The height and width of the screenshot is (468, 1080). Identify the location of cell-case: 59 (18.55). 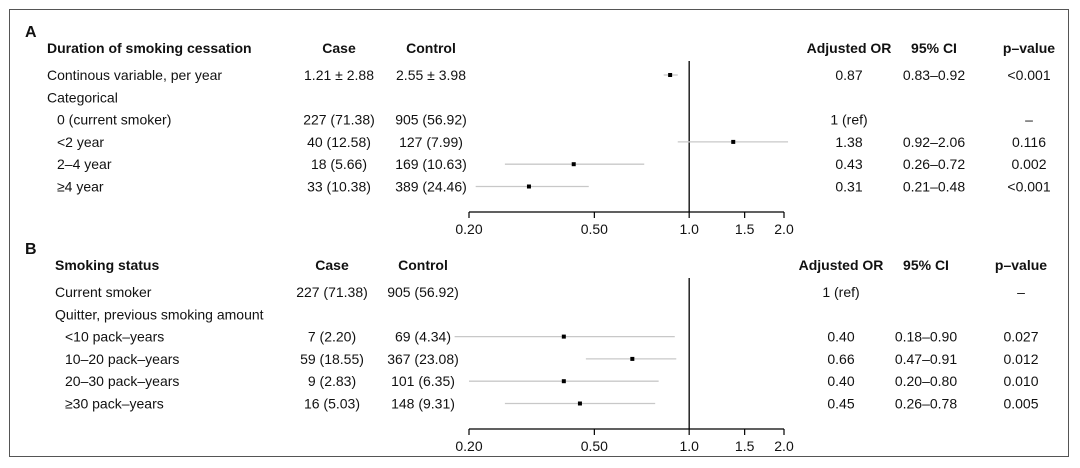
(332, 359).